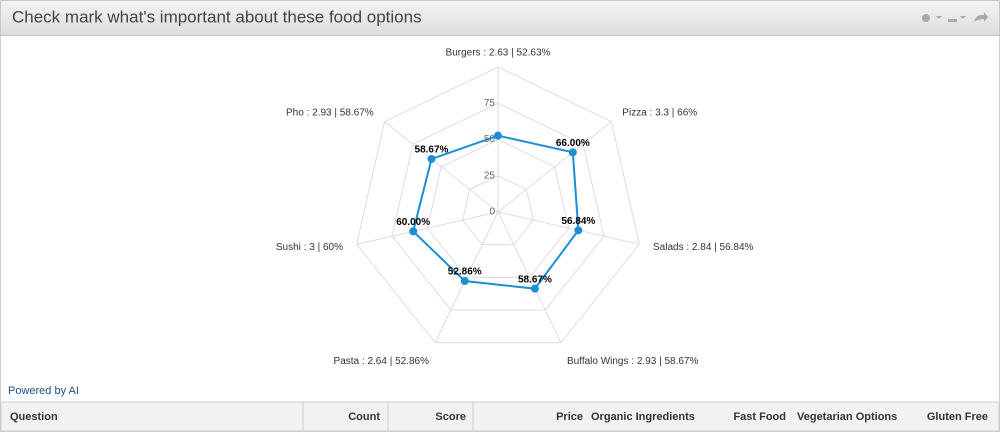  I want to click on share-icon, so click(981, 17).